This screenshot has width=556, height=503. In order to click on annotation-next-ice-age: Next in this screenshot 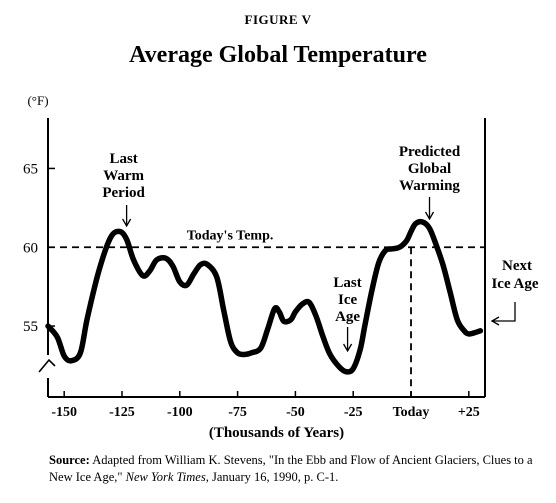, I will do `click(517, 266)`.